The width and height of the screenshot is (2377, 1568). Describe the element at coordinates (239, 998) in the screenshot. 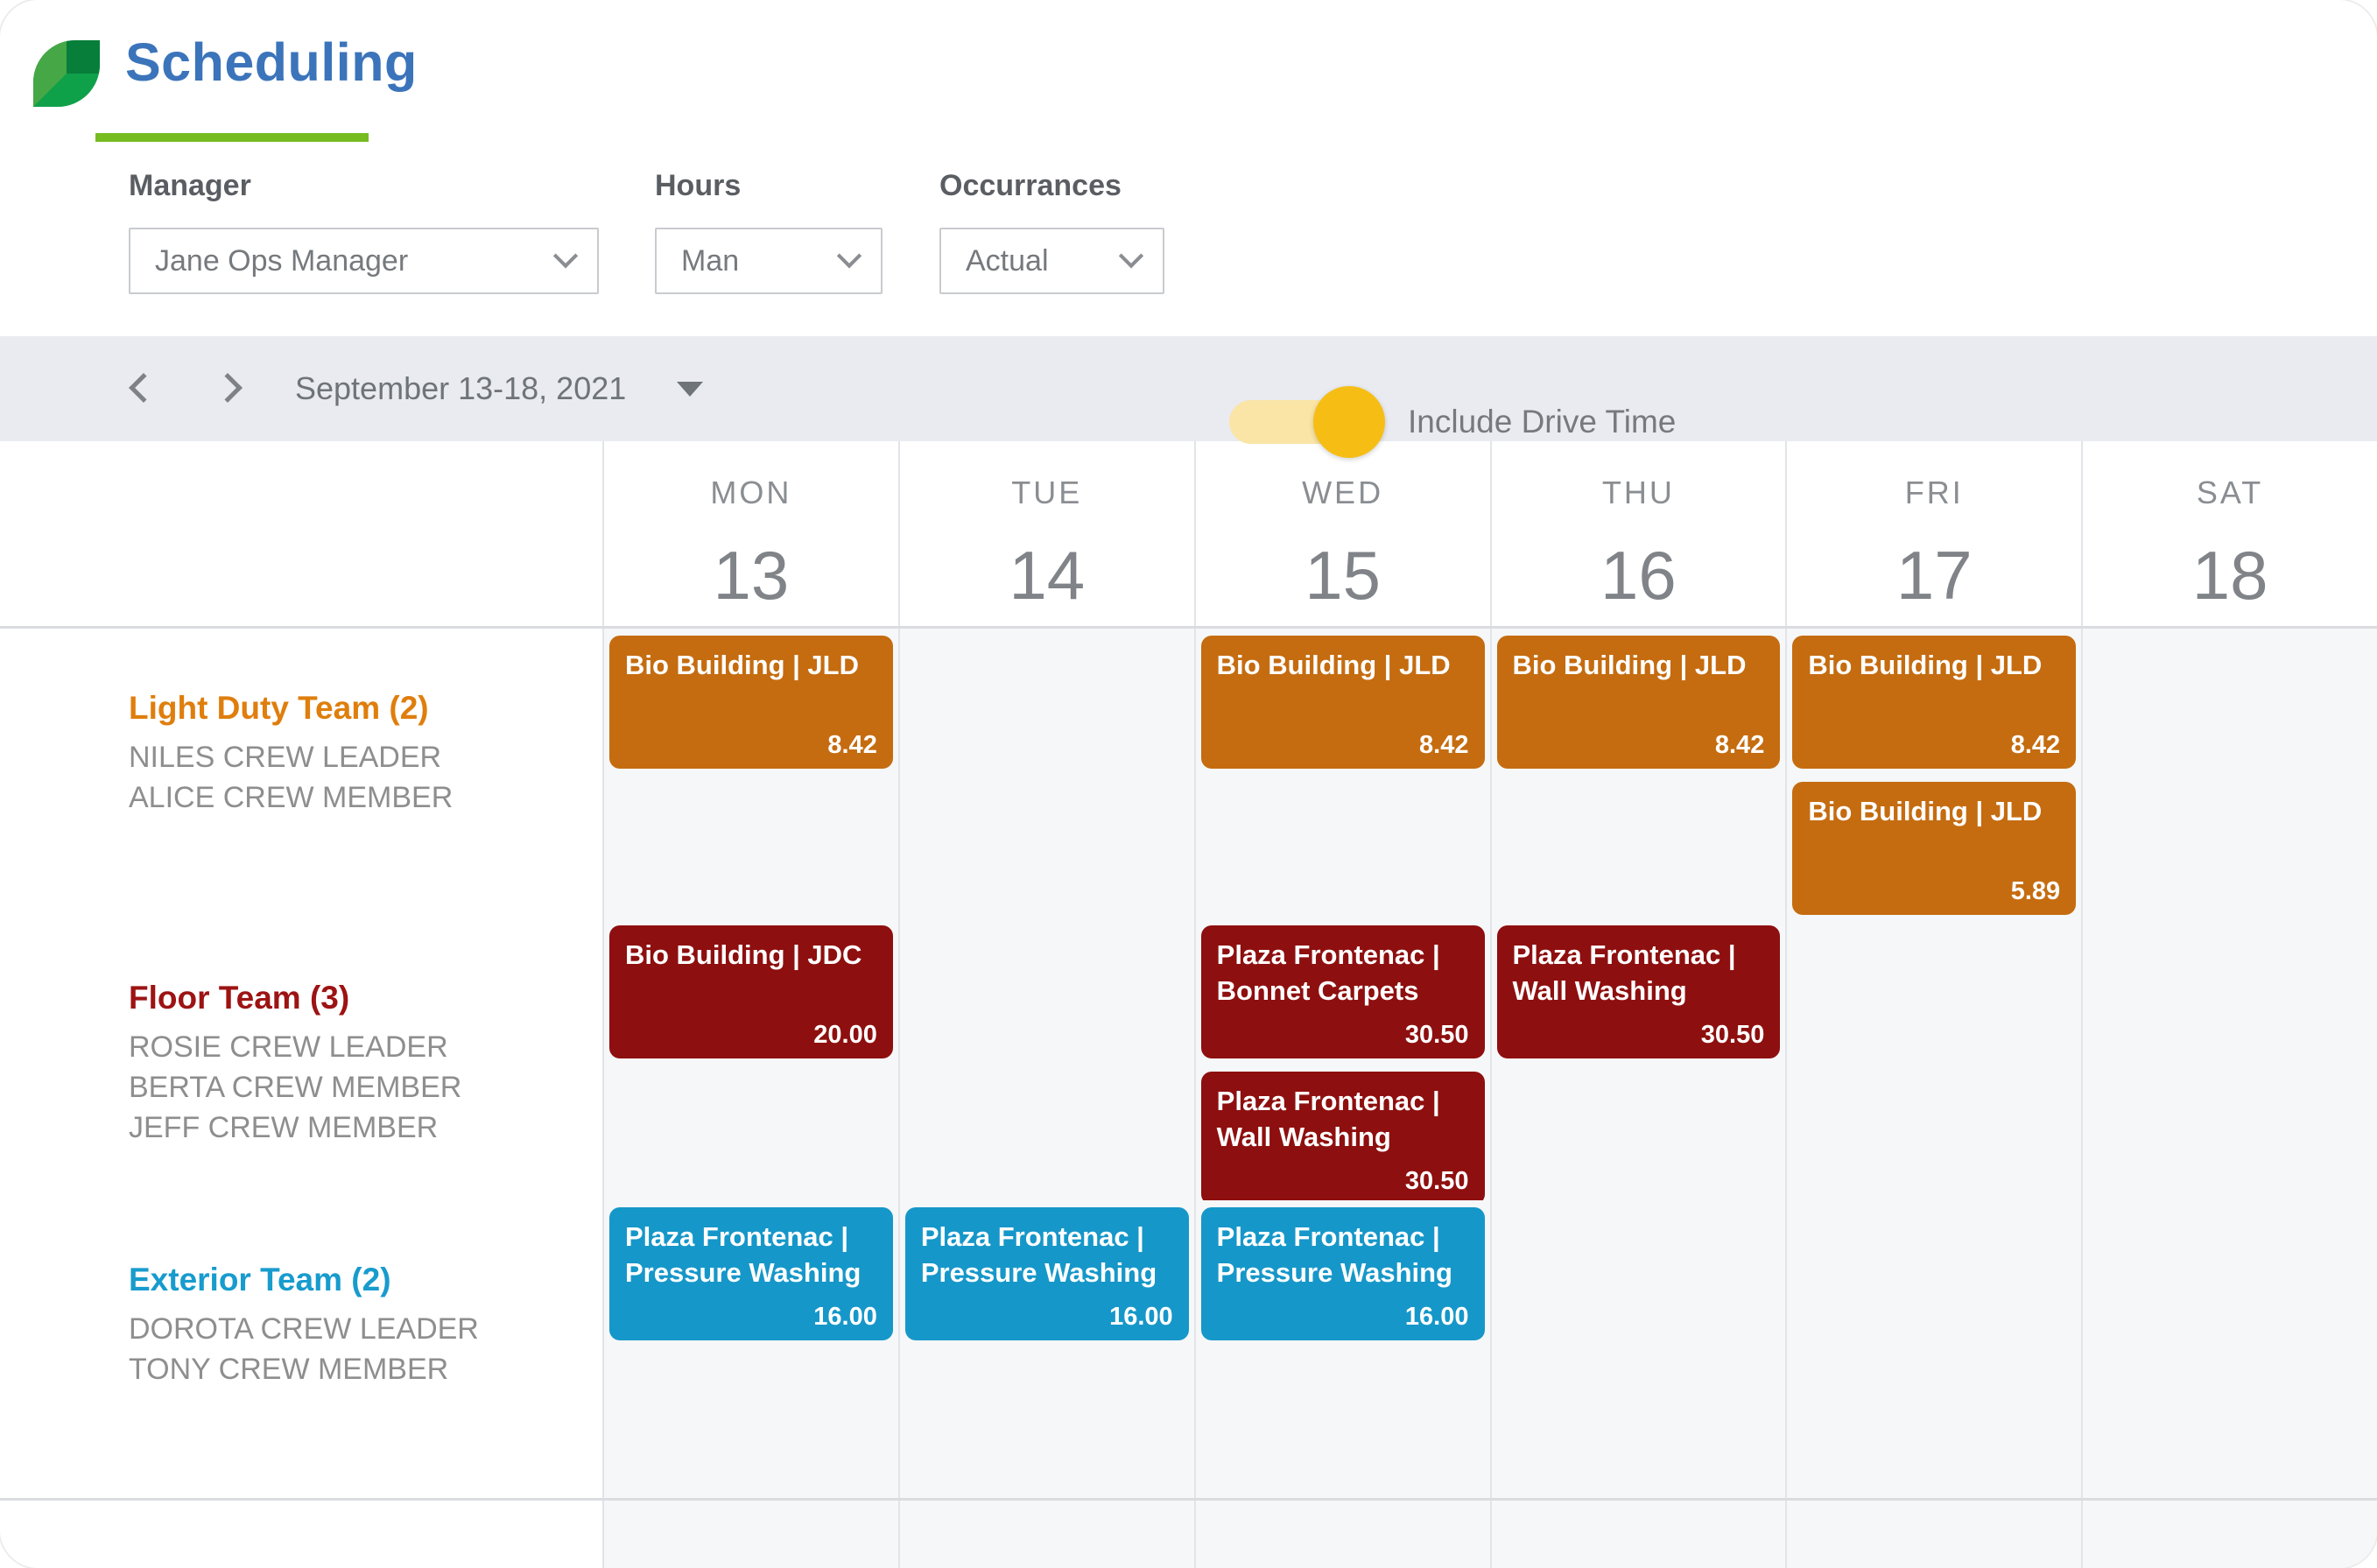

I see `team-name: Floor Team (3)` at that location.